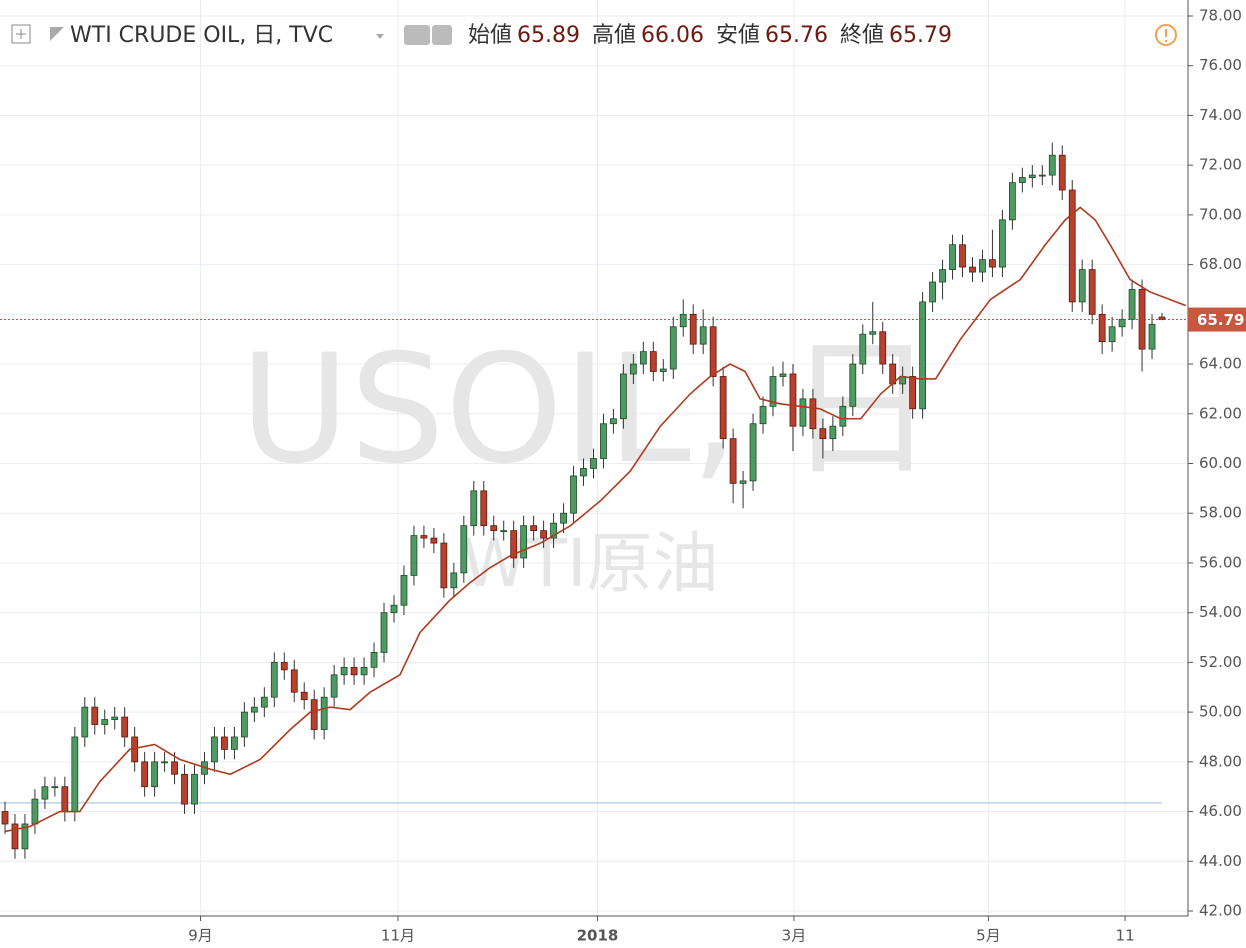 The height and width of the screenshot is (948, 1246). What do you see at coordinates (796, 35) in the screenshot?
I see `low-value: 65.76` at bounding box center [796, 35].